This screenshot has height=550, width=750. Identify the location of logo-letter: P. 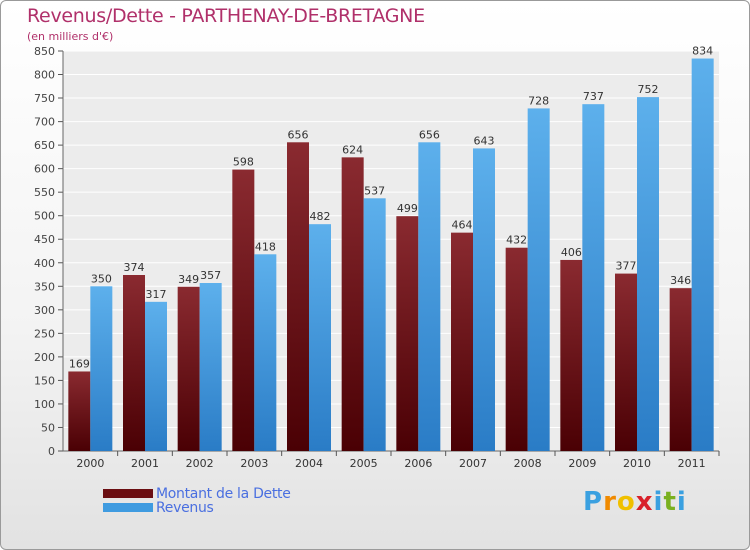
(593, 502).